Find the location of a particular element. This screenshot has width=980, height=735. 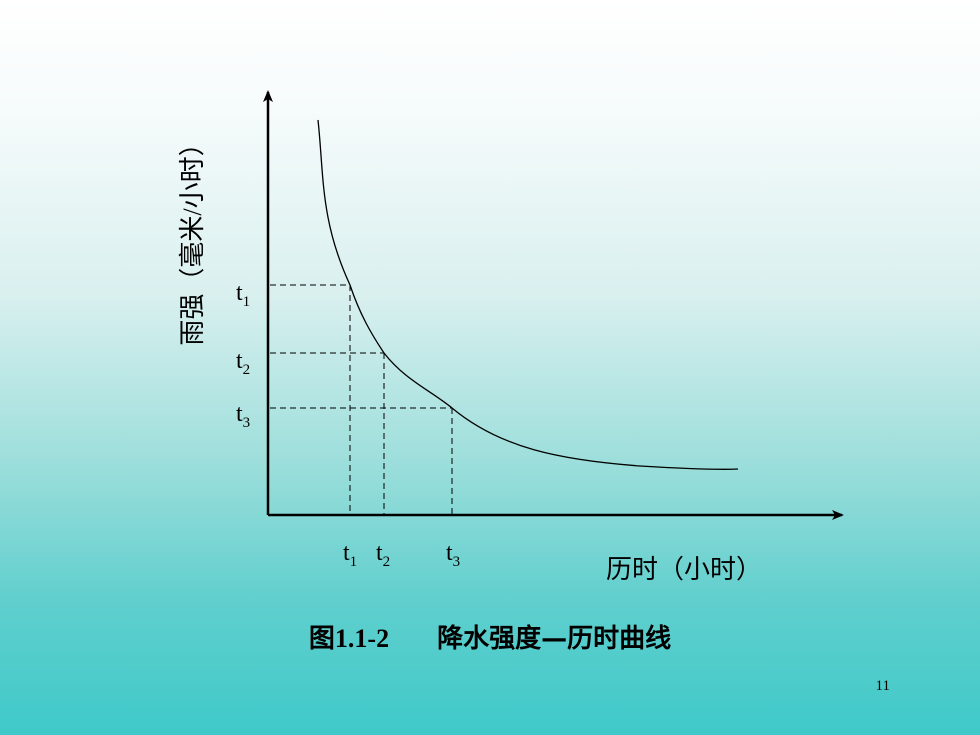

figure-caption: 图1.1-2 降水强度—历时曲线 is located at coordinates (490, 636).